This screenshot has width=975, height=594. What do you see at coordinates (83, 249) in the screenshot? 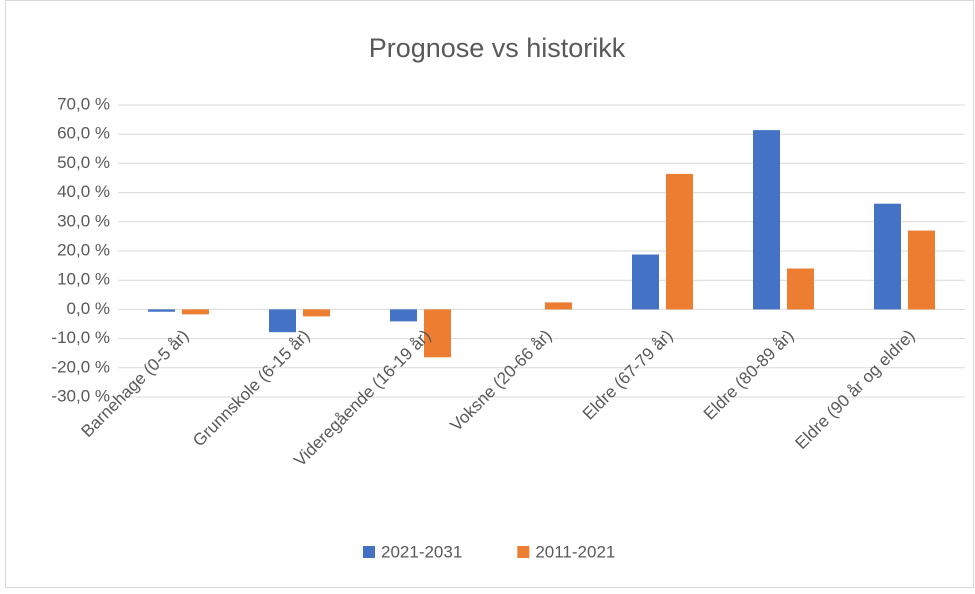
I see `y-tick-label: 20,0 %` at bounding box center [83, 249].